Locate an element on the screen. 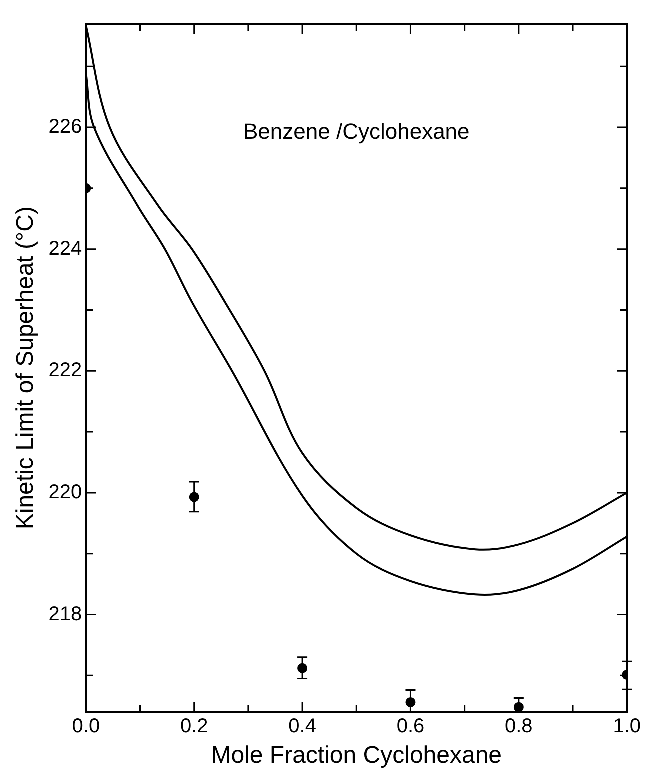 This screenshot has height=783, width=652. y-tick-label: 218 is located at coordinates (65, 614).